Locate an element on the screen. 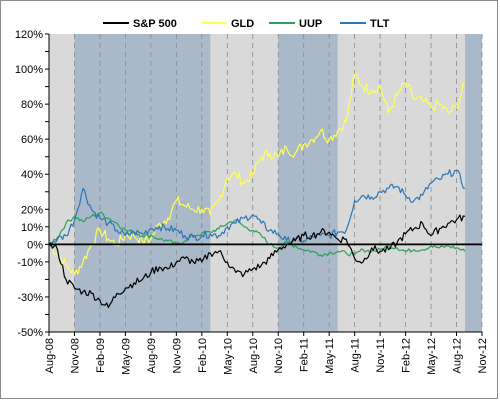 Image resolution: width=500 pixels, height=401 pixels. y-axis-tick-labels: -50% -30% -10% 0% 10% 20% 40% 60% 80% 100% 120% is located at coordinates (29, 184).